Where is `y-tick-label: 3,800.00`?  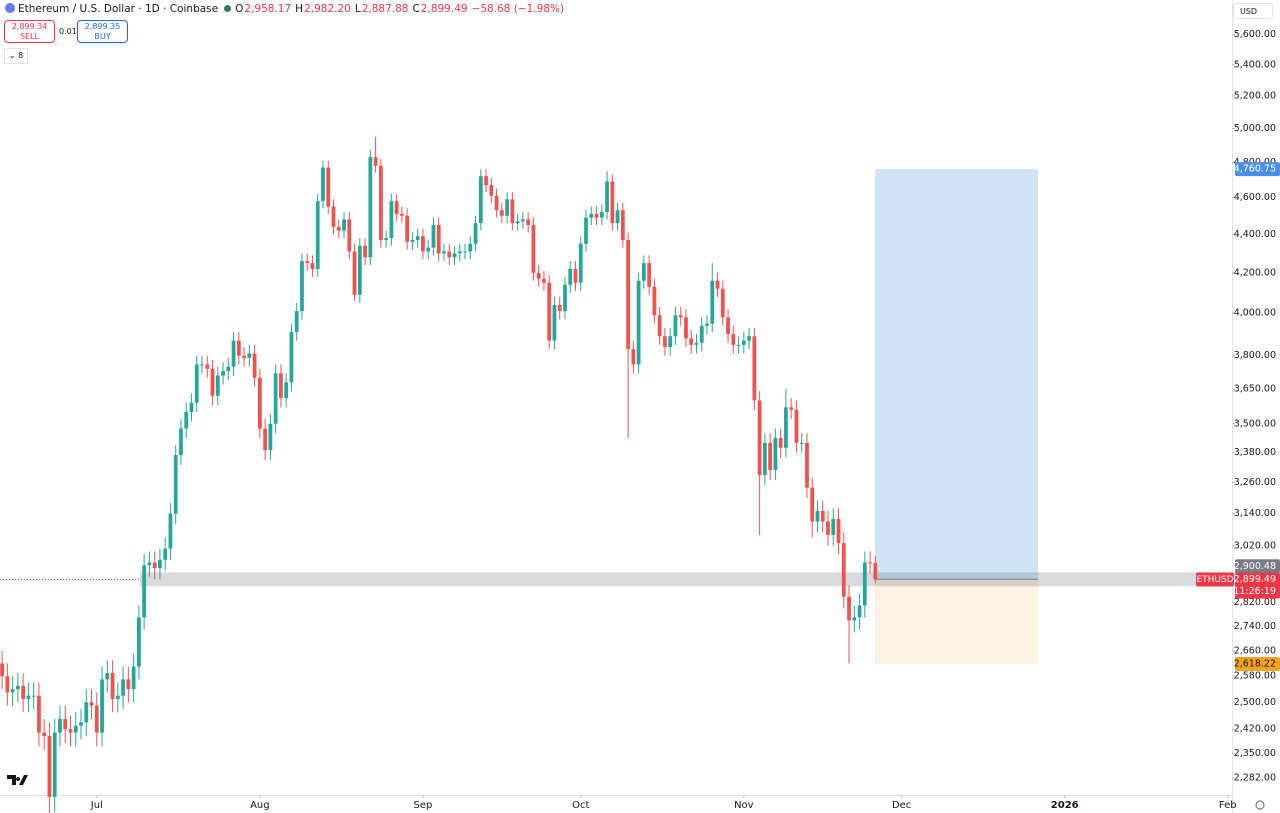 y-tick-label: 3,800.00 is located at coordinates (1255, 355).